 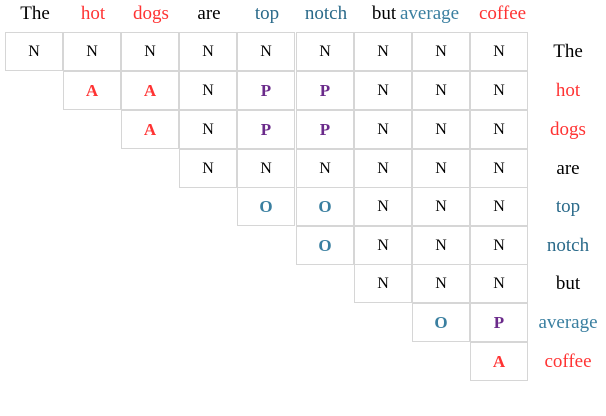 What do you see at coordinates (384, 13) in the screenshot?
I see `column-word-6: but` at bounding box center [384, 13].